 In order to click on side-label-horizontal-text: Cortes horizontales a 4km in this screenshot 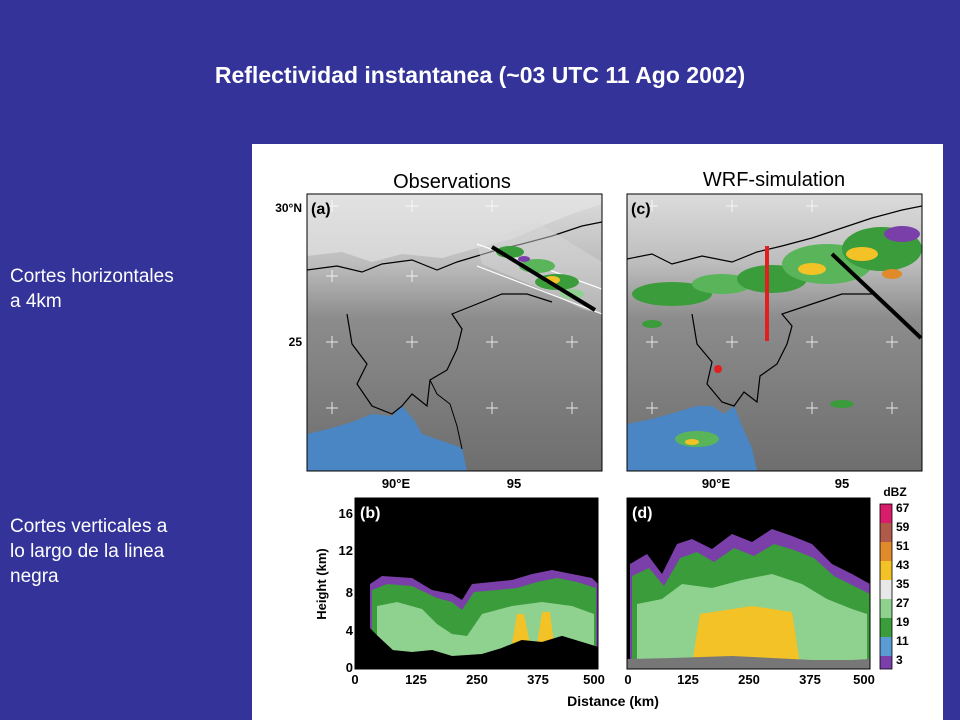, I will do `click(92, 289)`.